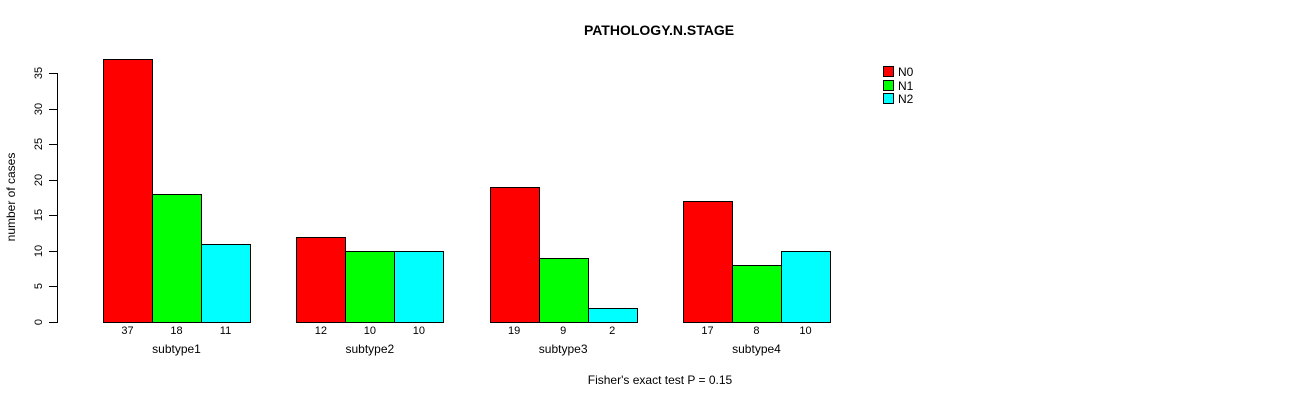  I want to click on bar-n0-subtype2, so click(321, 279).